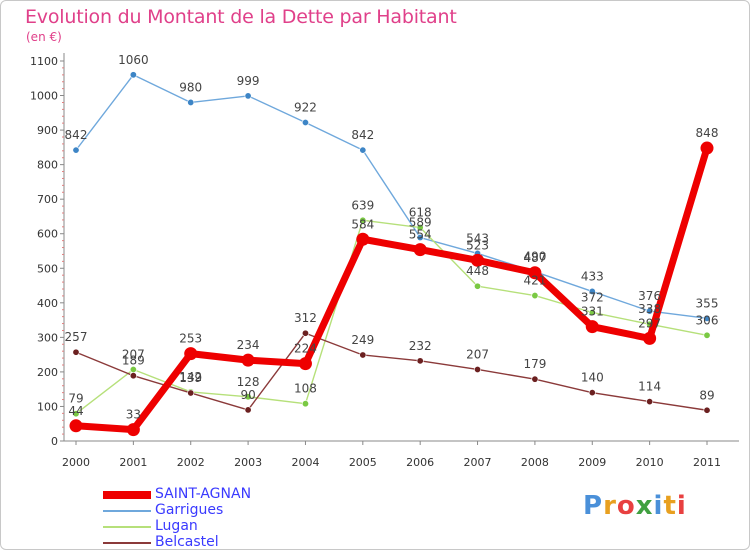 The height and width of the screenshot is (550, 750). Describe the element at coordinates (44, 61) in the screenshot. I see `y-tick-label: 1100` at that location.